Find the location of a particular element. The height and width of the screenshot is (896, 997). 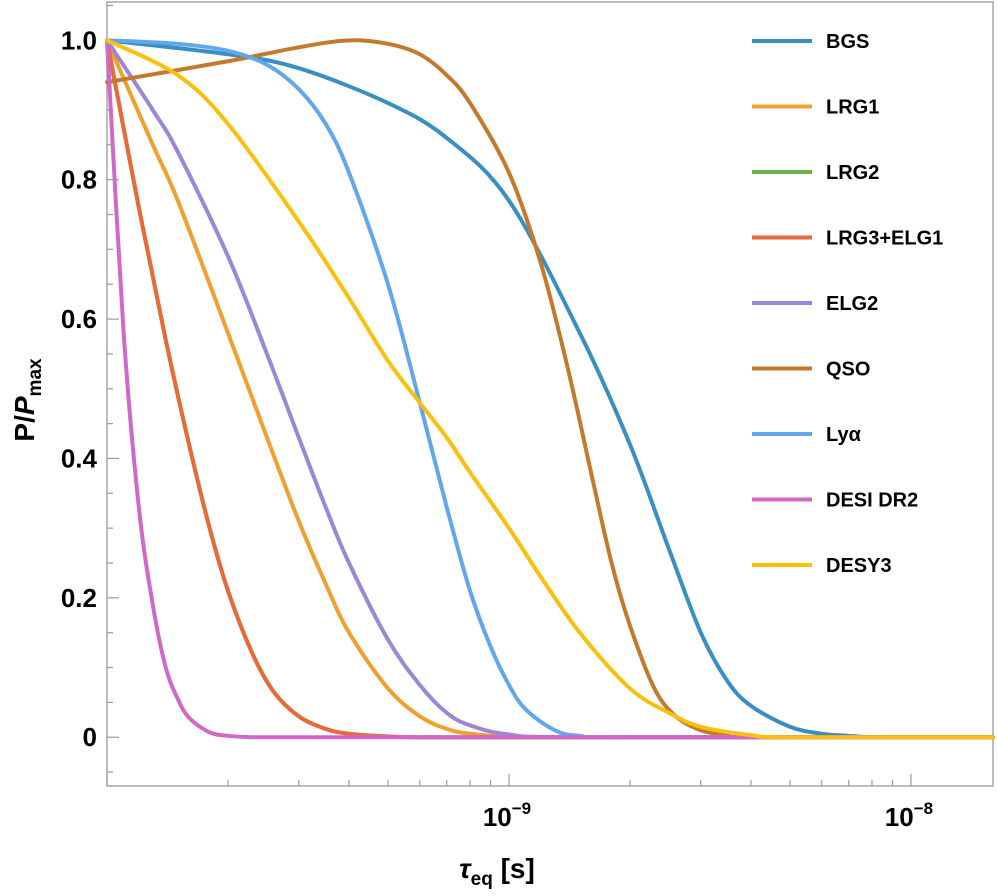

x-axis-title: τeq [s] is located at coordinates (497, 871).